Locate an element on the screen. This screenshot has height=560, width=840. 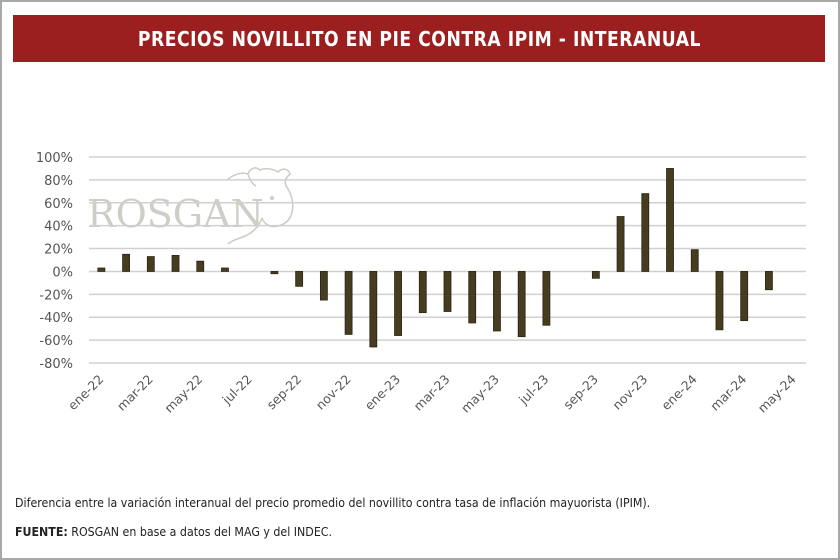
y-axis-labels: 100% 80% 60% 40% 20% 0% -20% -40% -60% -80% is located at coordinates (54, 261).